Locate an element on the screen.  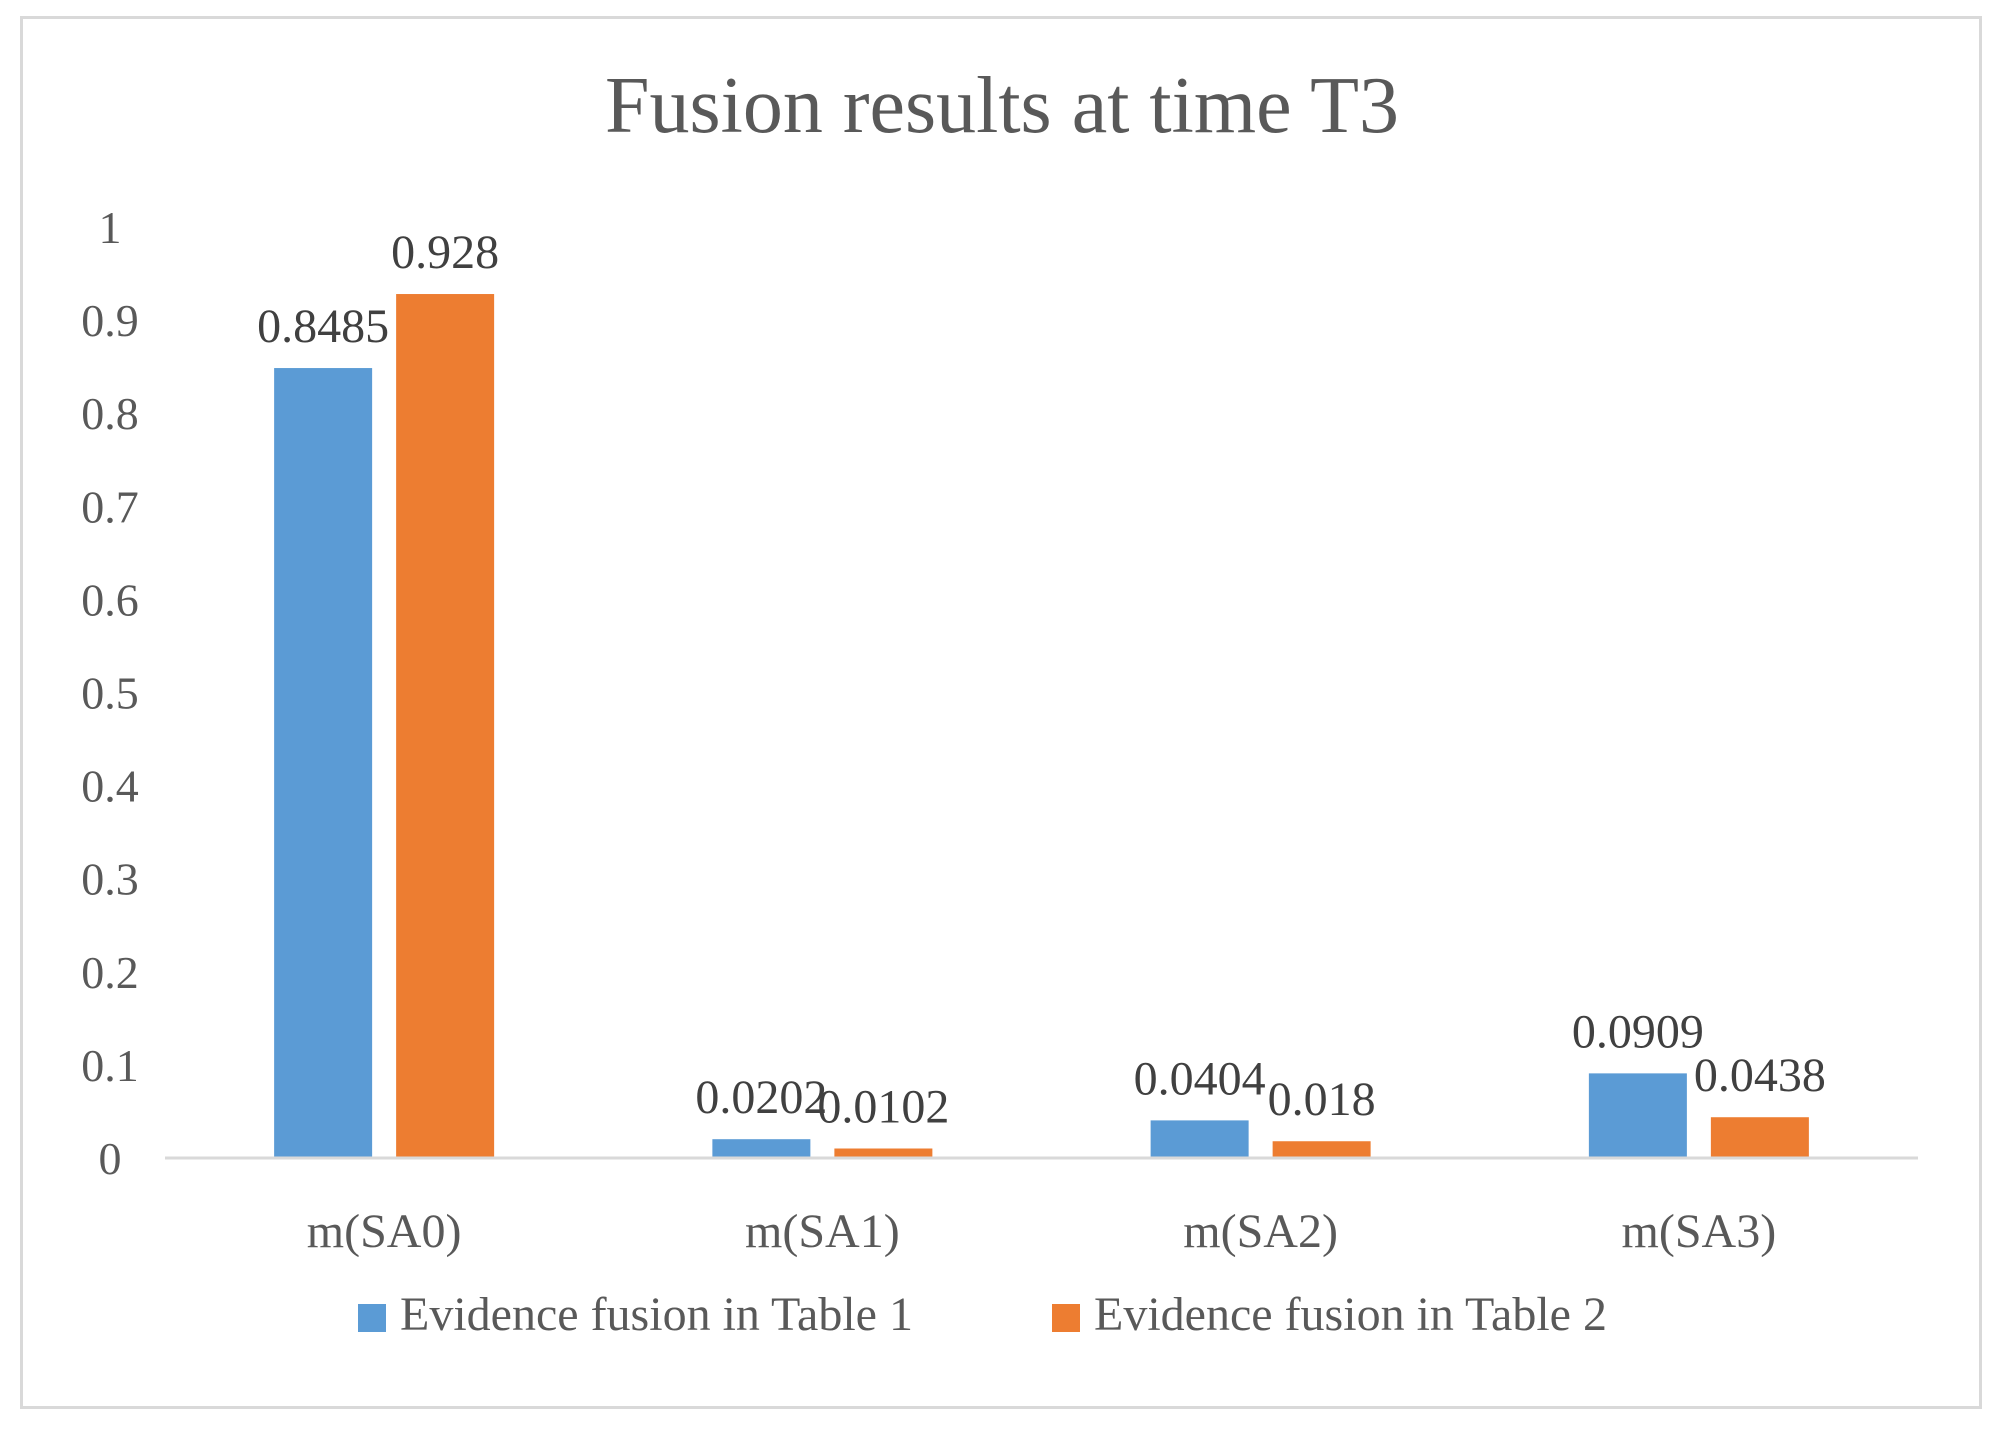
data-label: 0.018 is located at coordinates (1322, 1099).